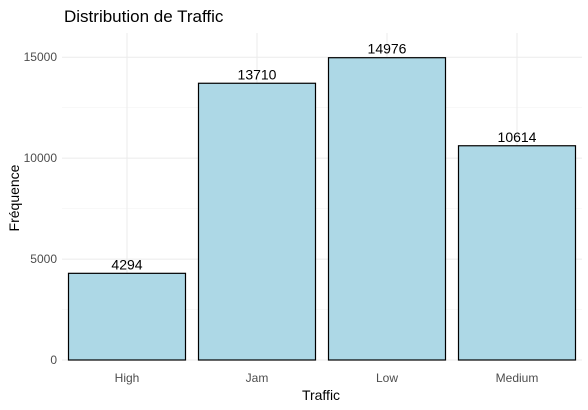  Describe the element at coordinates (257, 378) in the screenshot. I see `x-tick-label: Jam` at that location.